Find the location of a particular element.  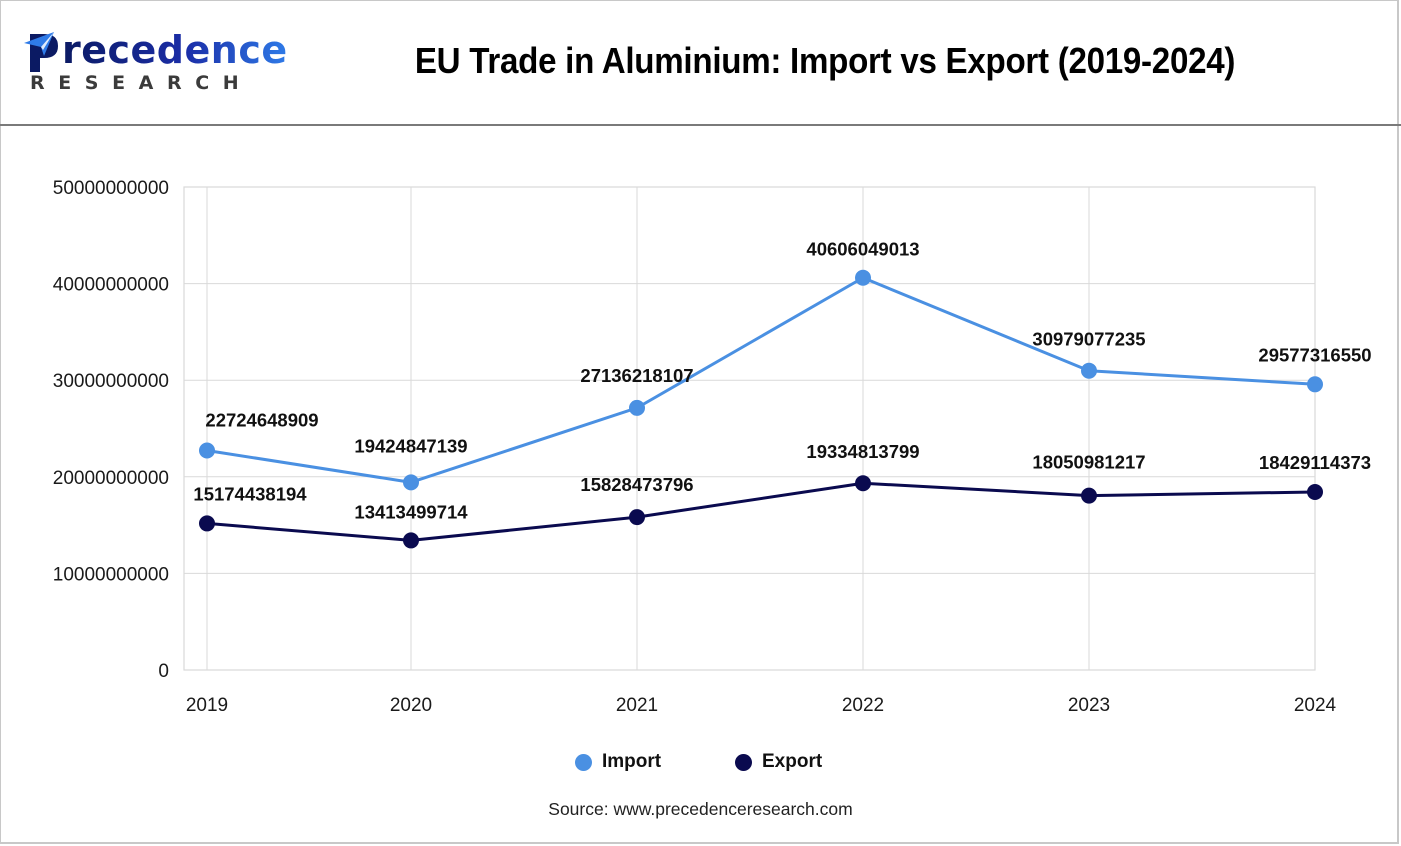

export-data-label: 19334813799 is located at coordinates (862, 451).